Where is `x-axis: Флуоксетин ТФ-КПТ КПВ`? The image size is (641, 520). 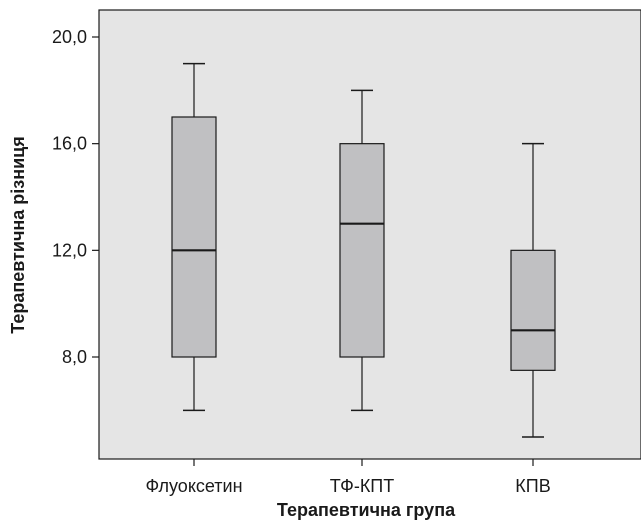 x-axis: Флуоксетин ТФ-КПТ КПВ is located at coordinates (348, 477).